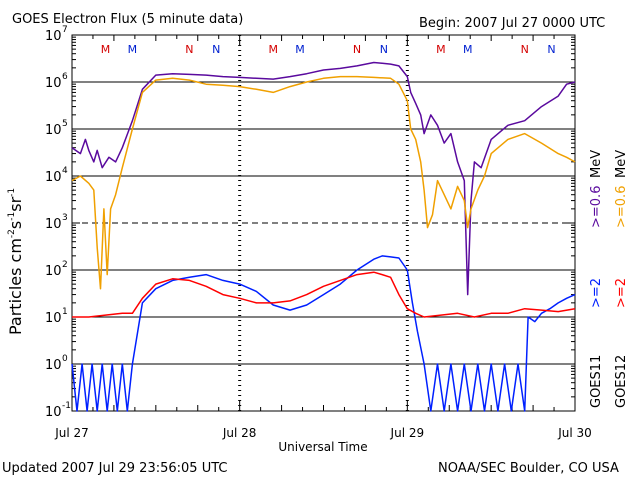  Describe the element at coordinates (596, 164) in the screenshot. I see `legend-unit-top: MeV` at that location.